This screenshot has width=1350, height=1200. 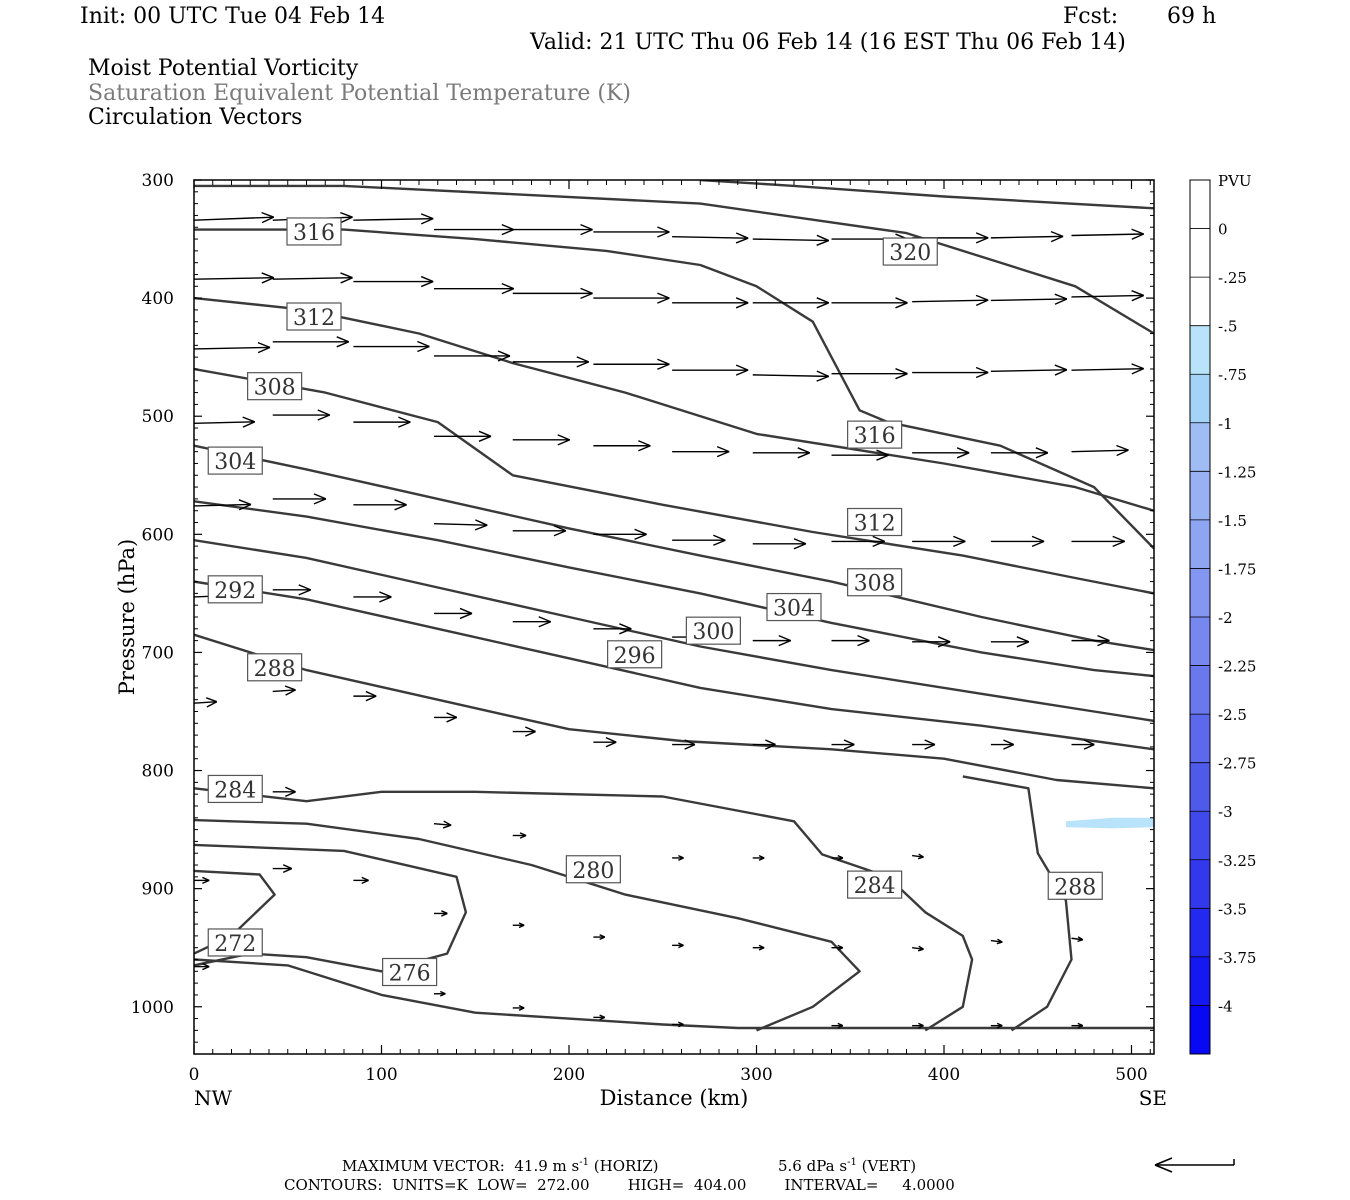 What do you see at coordinates (875, 886) in the screenshot?
I see `svg-text: 284` at bounding box center [875, 886].